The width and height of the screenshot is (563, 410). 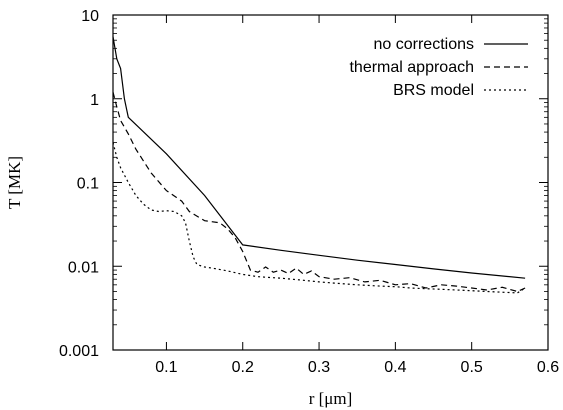 I want to click on legend-label: BRS model, so click(x=433, y=90).